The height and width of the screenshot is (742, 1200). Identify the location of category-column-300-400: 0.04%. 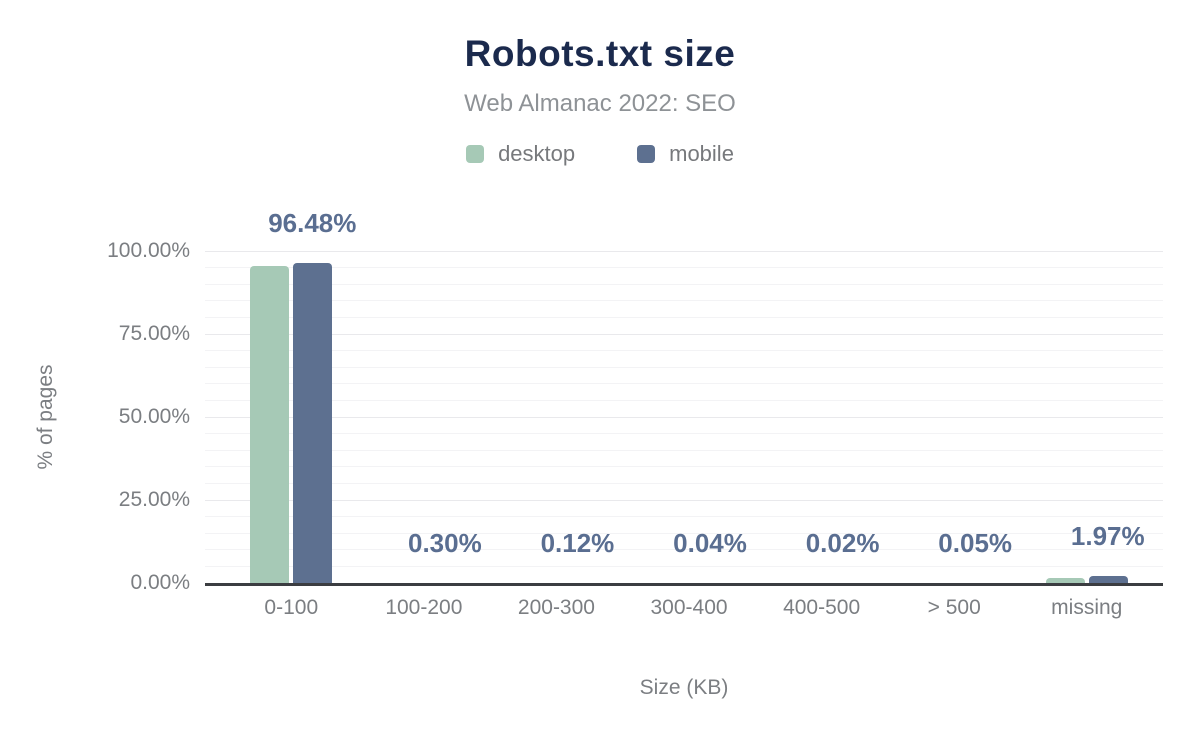
(689, 417).